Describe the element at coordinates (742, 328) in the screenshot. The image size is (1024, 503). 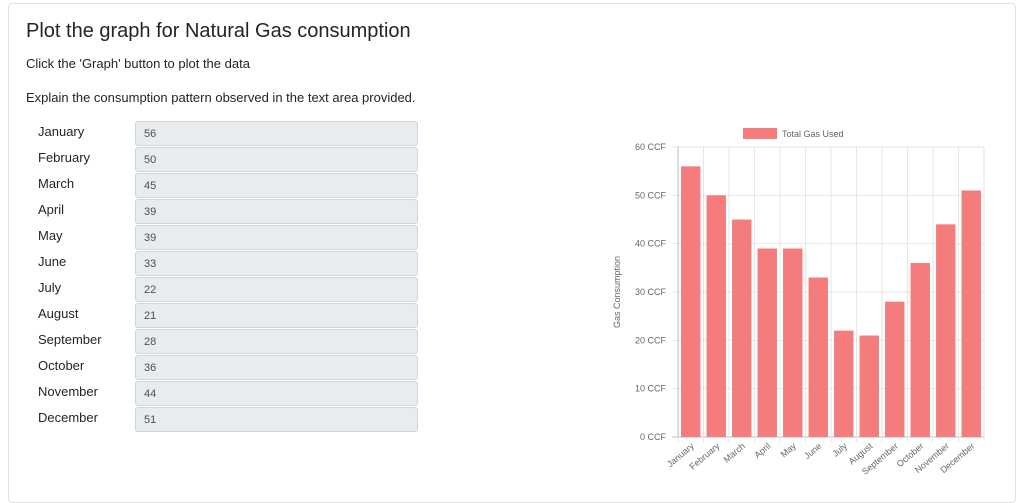
I see `bar-march` at that location.